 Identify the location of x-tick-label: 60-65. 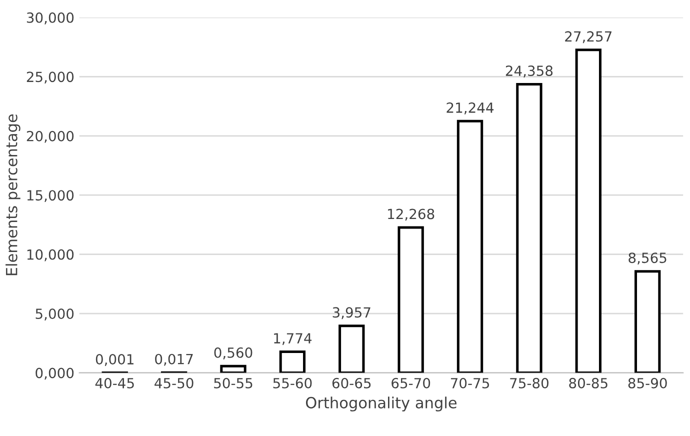
(351, 383).